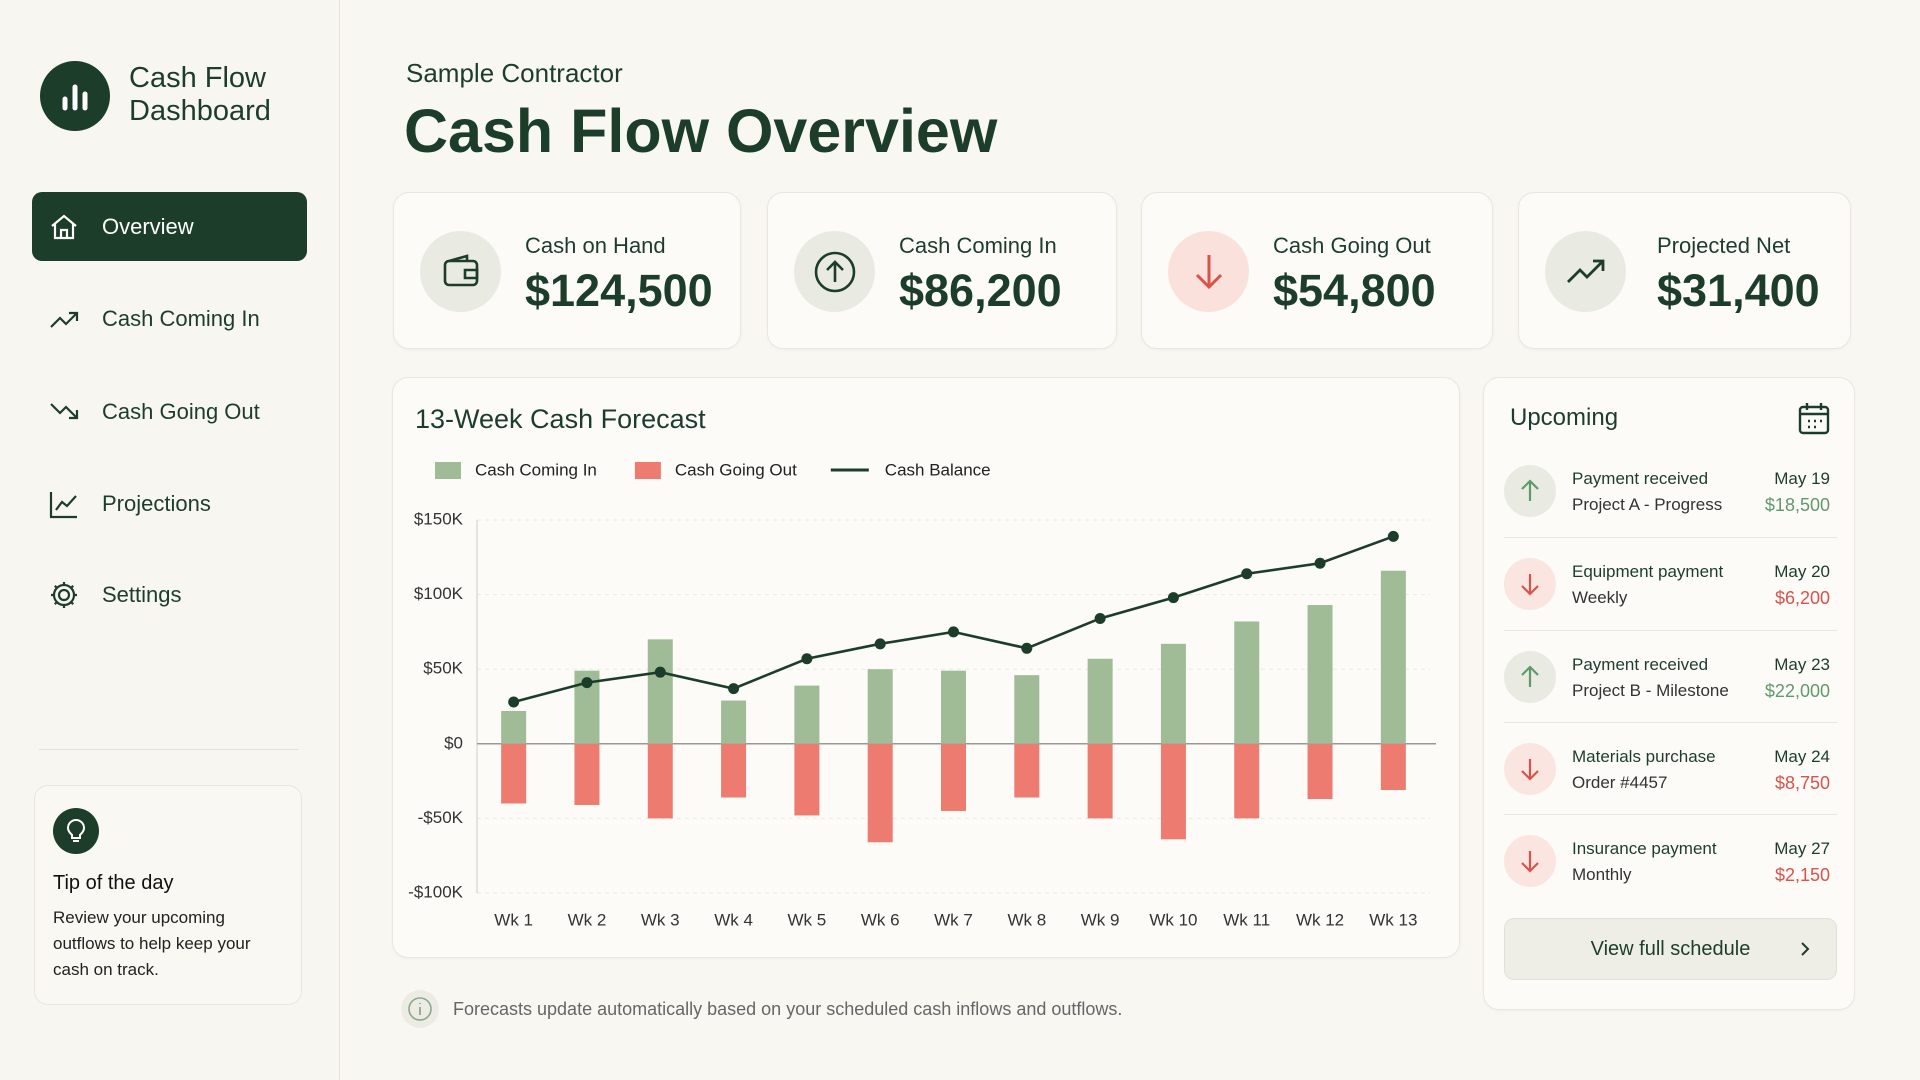 The image size is (1920, 1080). Describe the element at coordinates (1724, 245) in the screenshot. I see `kpi-label: Projected Net` at that location.